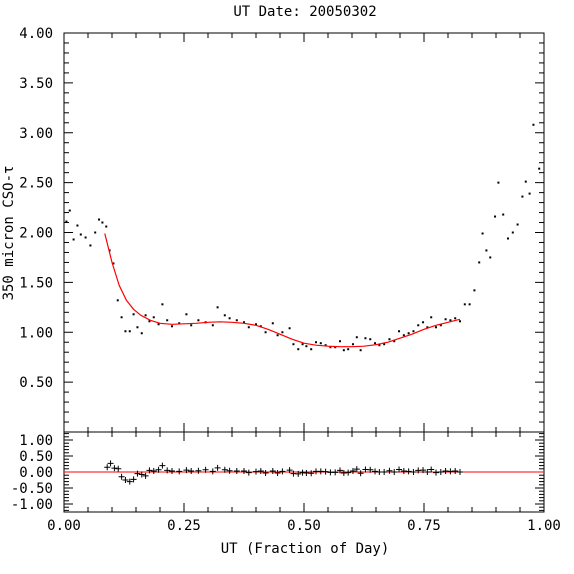 The width and height of the screenshot is (574, 574). What do you see at coordinates (305, 549) in the screenshot?
I see `x-axis-label: UT (Fraction of Day)` at bounding box center [305, 549].